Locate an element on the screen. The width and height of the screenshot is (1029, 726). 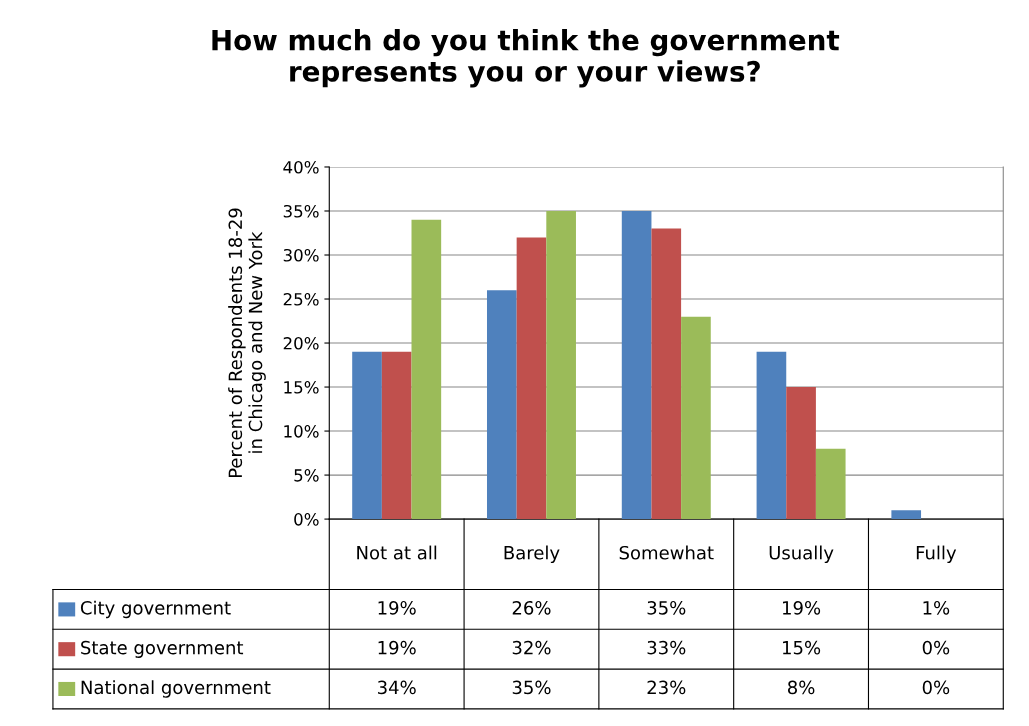
y-tick-label: 30% is located at coordinates (301, 255).